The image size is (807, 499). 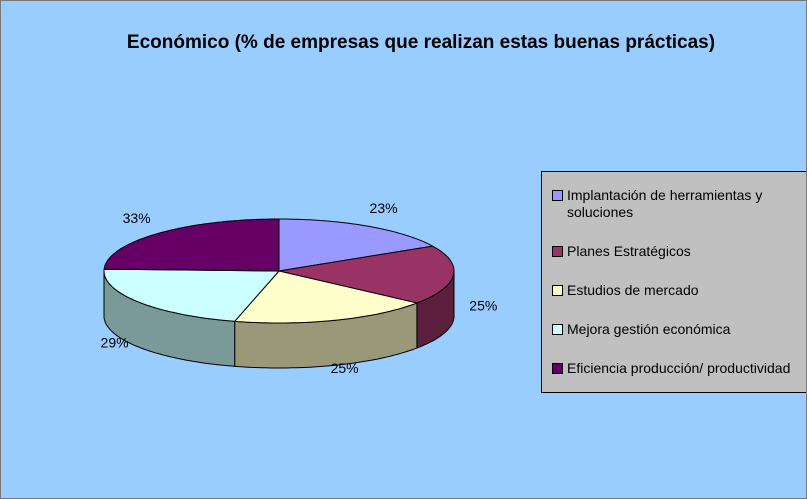 What do you see at coordinates (629, 251) in the screenshot?
I see `legend-label: Planes Estratégicos` at bounding box center [629, 251].